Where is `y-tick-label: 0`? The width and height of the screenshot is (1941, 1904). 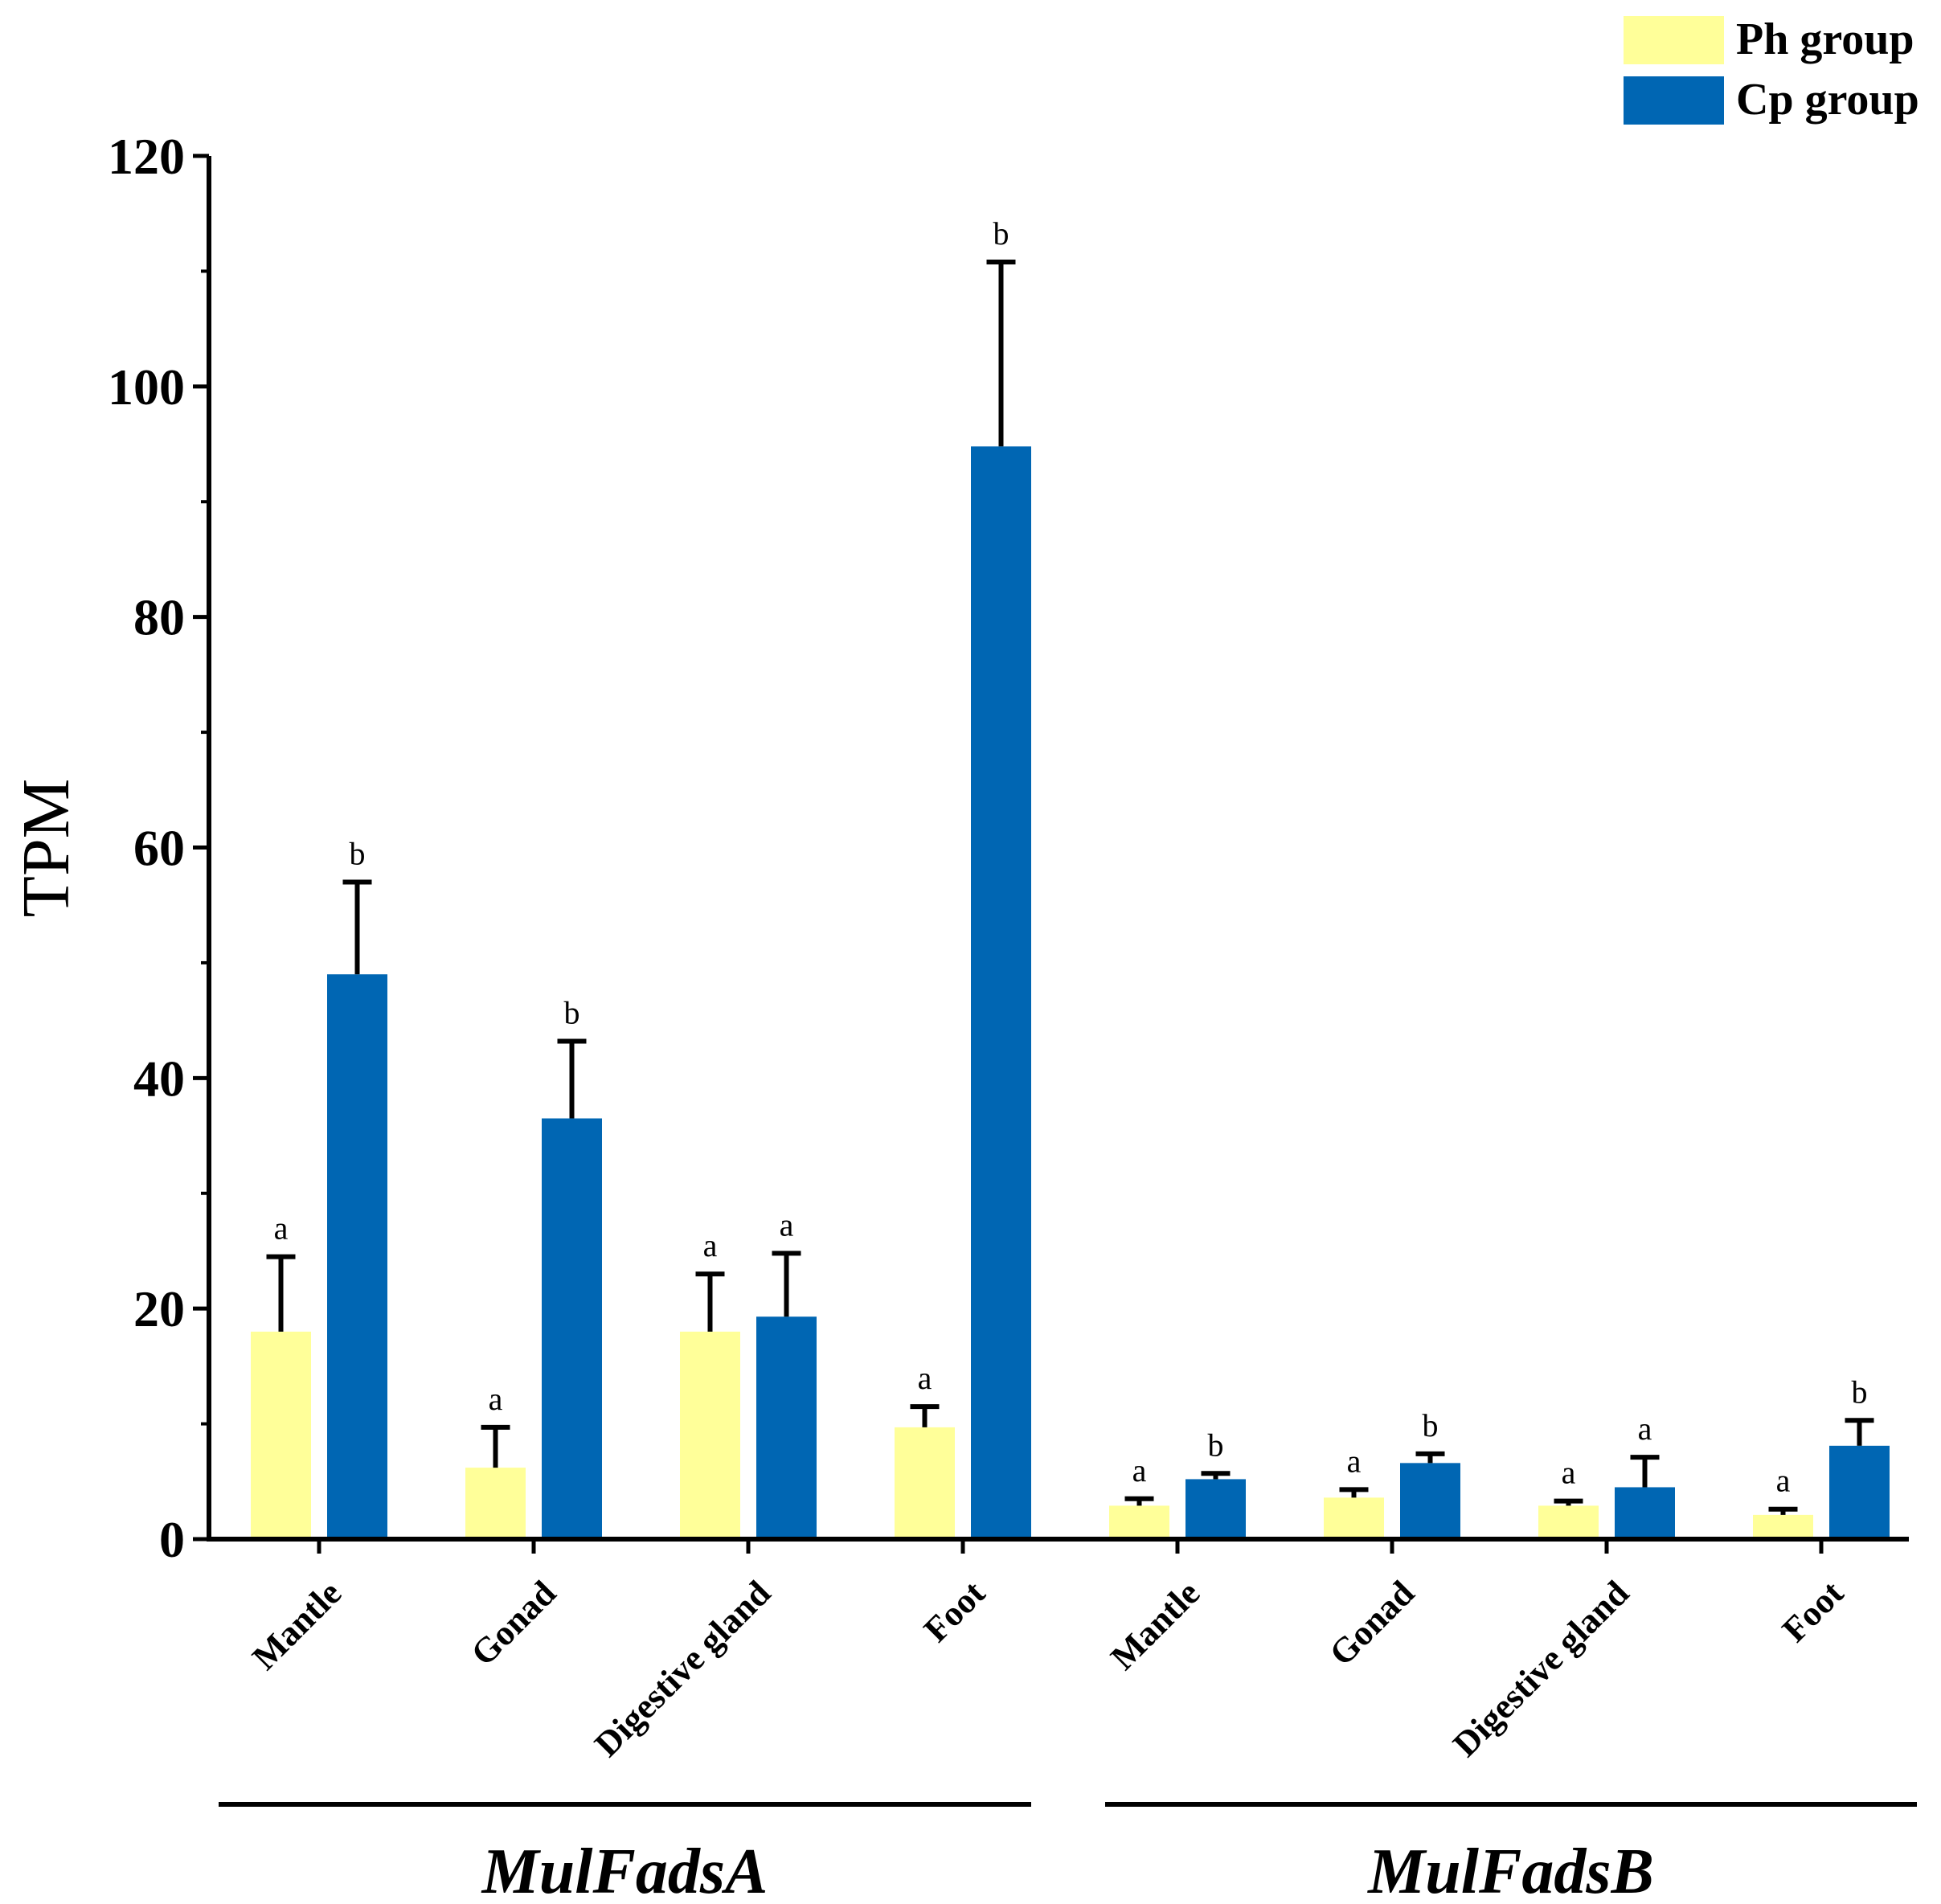
y-tick-label: 0 is located at coordinates (172, 1539).